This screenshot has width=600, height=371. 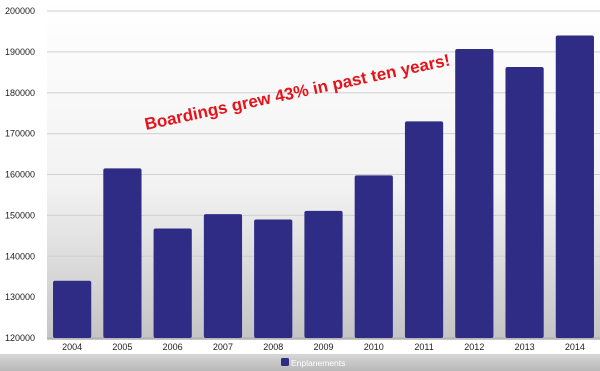 What do you see at coordinates (223, 347) in the screenshot?
I see `x-tick-label: 2007` at bounding box center [223, 347].